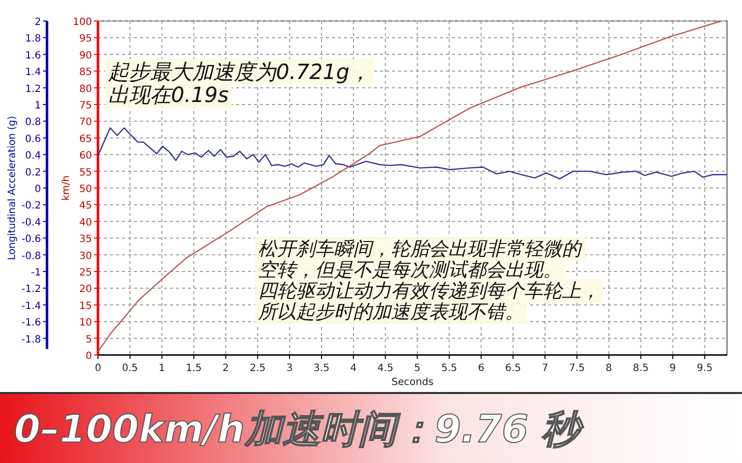  I want to click on x-axis-title: Seconds, so click(412, 382).